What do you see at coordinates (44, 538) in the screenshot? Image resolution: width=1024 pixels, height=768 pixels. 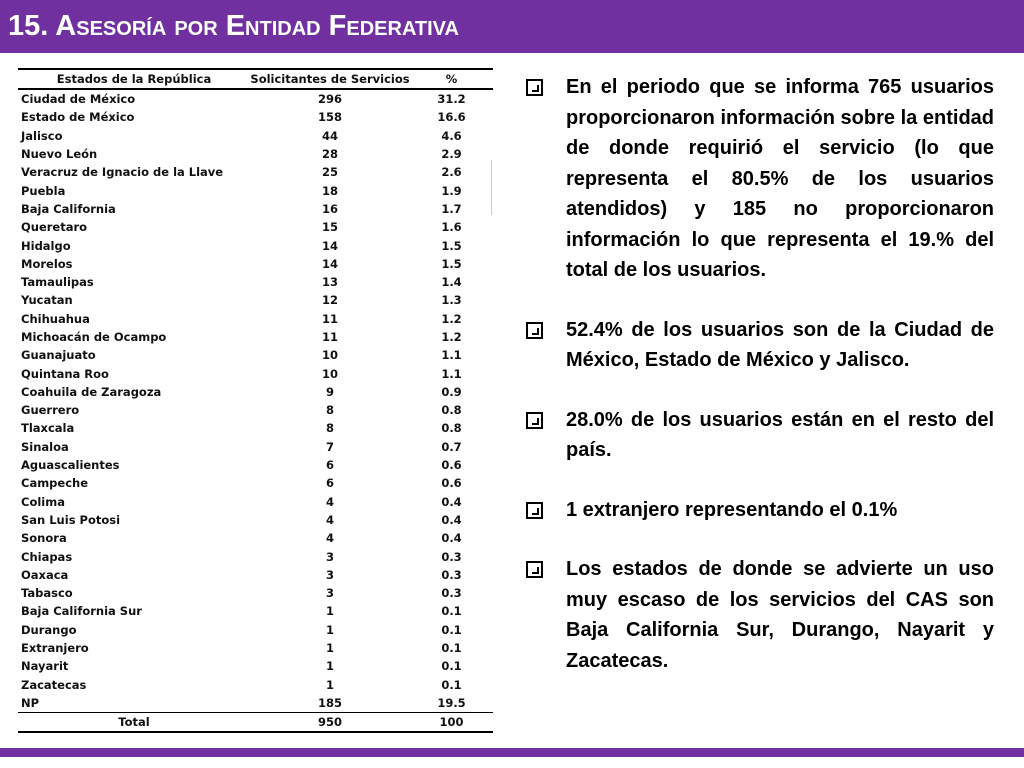 I see `state-name-cell: Sonora` at bounding box center [44, 538].